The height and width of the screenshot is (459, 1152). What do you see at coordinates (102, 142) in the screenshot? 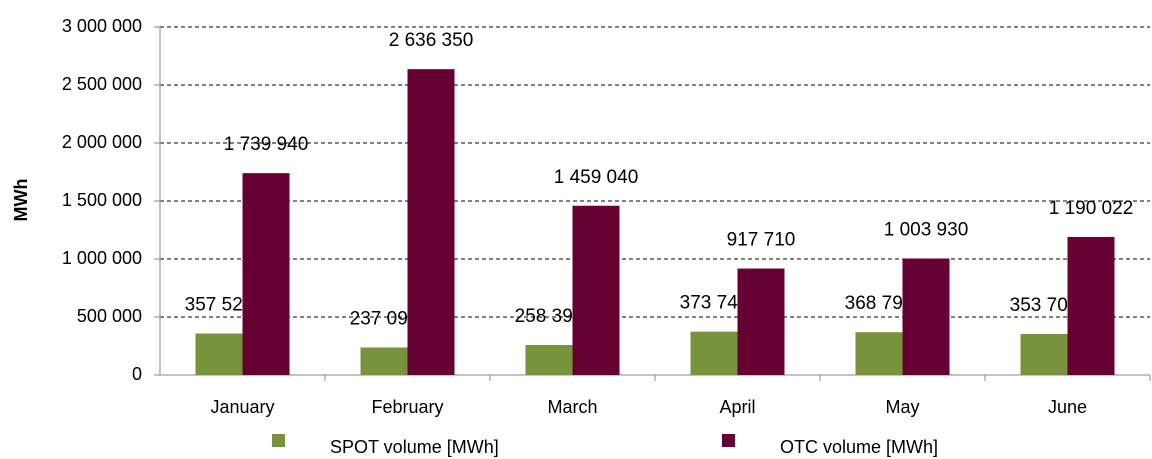
I see `y-tick-label: 2 000 000` at bounding box center [102, 142].